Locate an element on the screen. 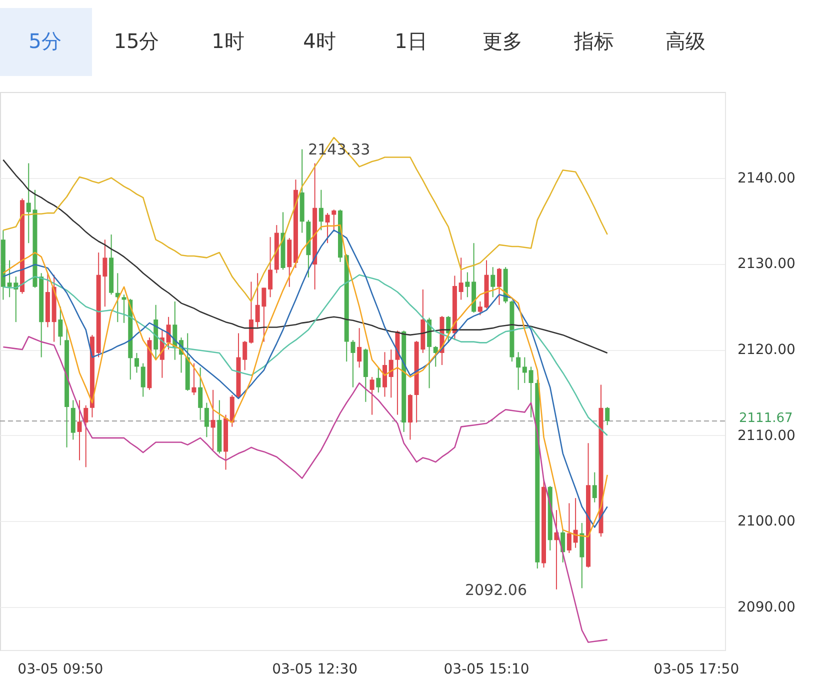 Image resolution: width=830 pixels, height=696 pixels. y-tick-label: 2130.00 is located at coordinates (767, 264).